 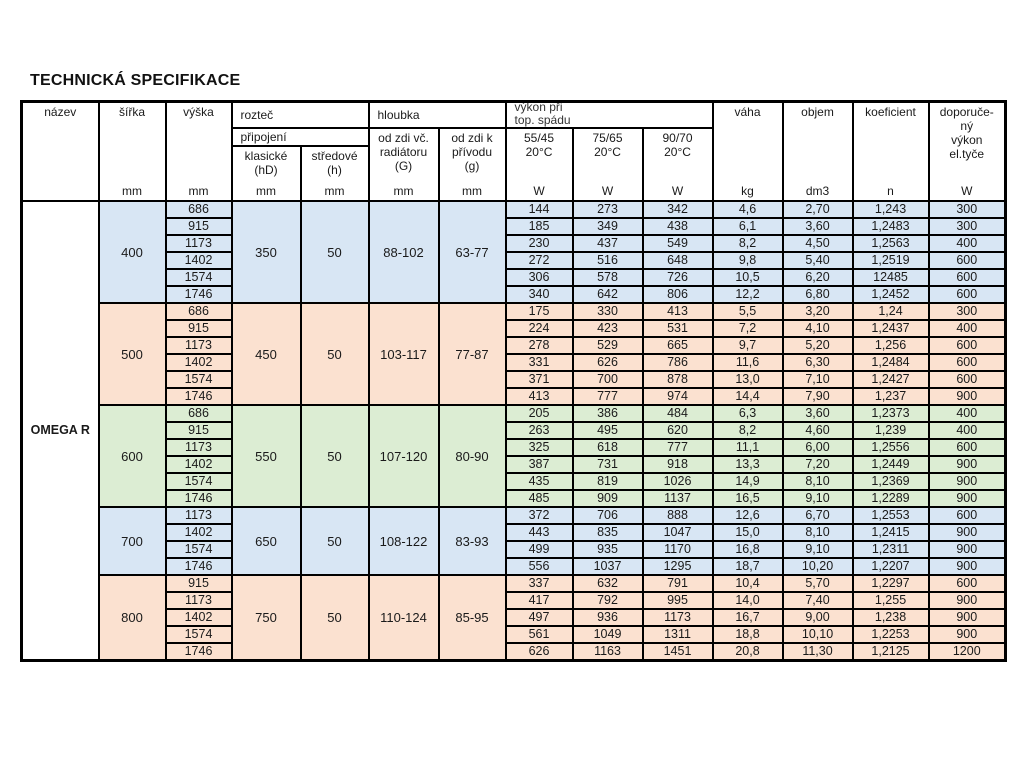 I want to click on cell-power-75-65: 1049, so click(x=607, y=634).